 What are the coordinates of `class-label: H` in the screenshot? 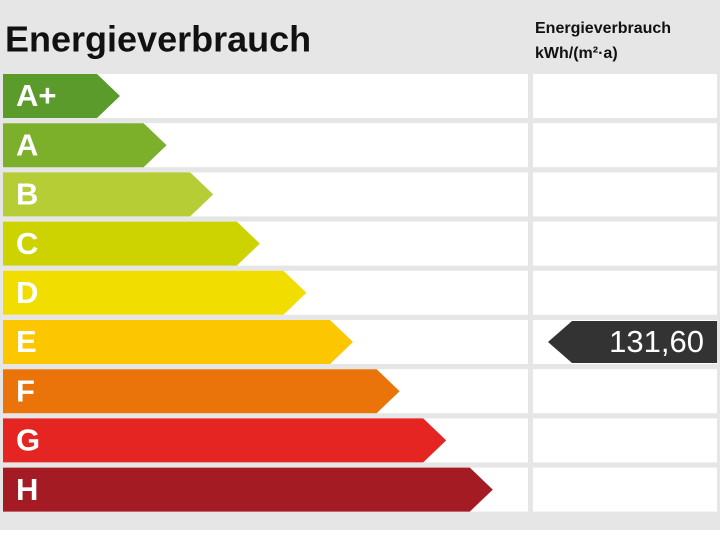 It's located at (27, 489).